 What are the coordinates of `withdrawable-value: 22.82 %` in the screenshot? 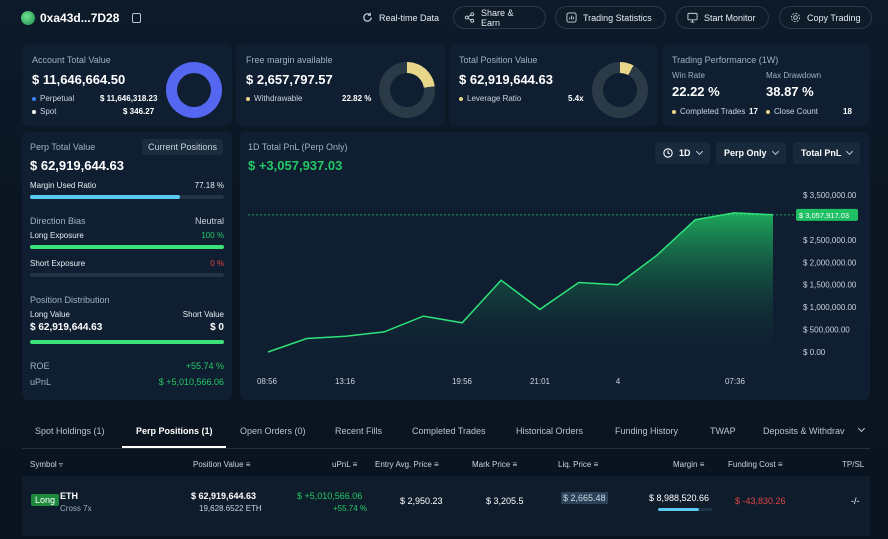 It's located at (357, 98).